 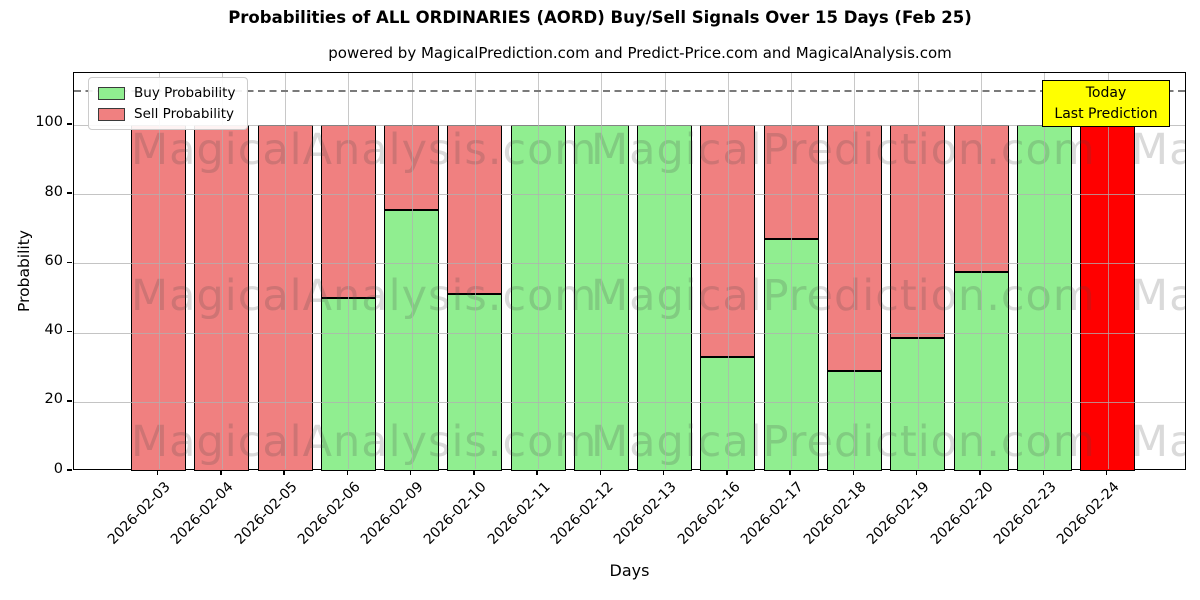 What do you see at coordinates (329, 513) in the screenshot?
I see `x-tick-label: 2026-02-06` at bounding box center [329, 513].